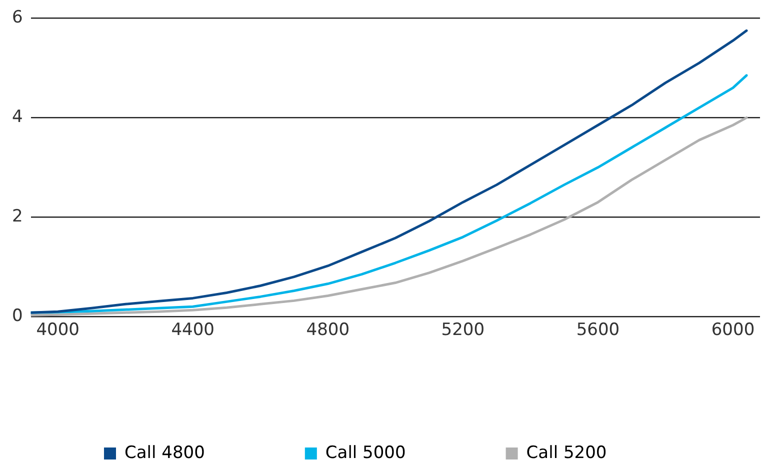  Describe the element at coordinates (598, 330) in the screenshot. I see `x-tick-label: 5600` at that location.